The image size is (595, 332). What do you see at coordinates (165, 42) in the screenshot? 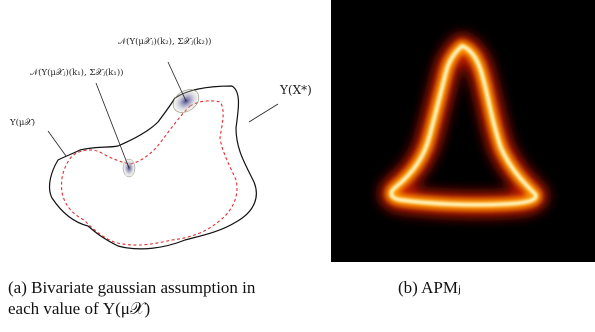
I see `label-gaussian-k2: 𝒩(Υ(μ𝒳ⱼ)(k₂), Σ𝒳ⱼ(k₂))` at bounding box center [165, 42].